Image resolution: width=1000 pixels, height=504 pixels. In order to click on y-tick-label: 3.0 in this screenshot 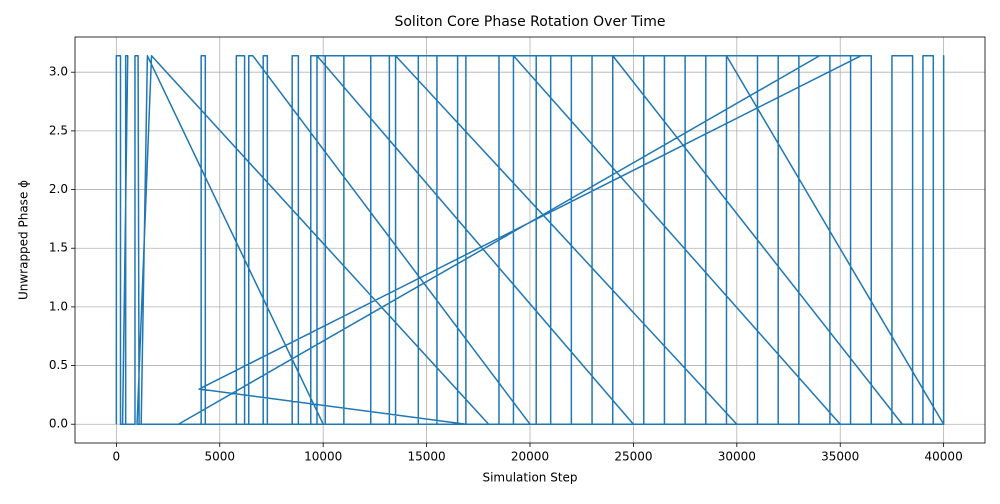, I will do `click(58, 72)`.